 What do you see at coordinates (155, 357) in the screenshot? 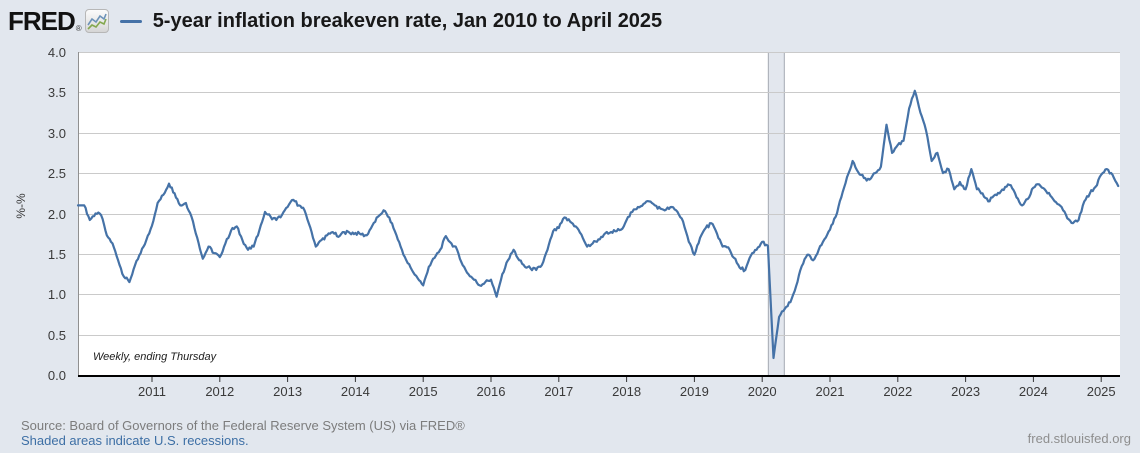
I see `frequency-note: Weekly, ending Thursday` at bounding box center [155, 357].